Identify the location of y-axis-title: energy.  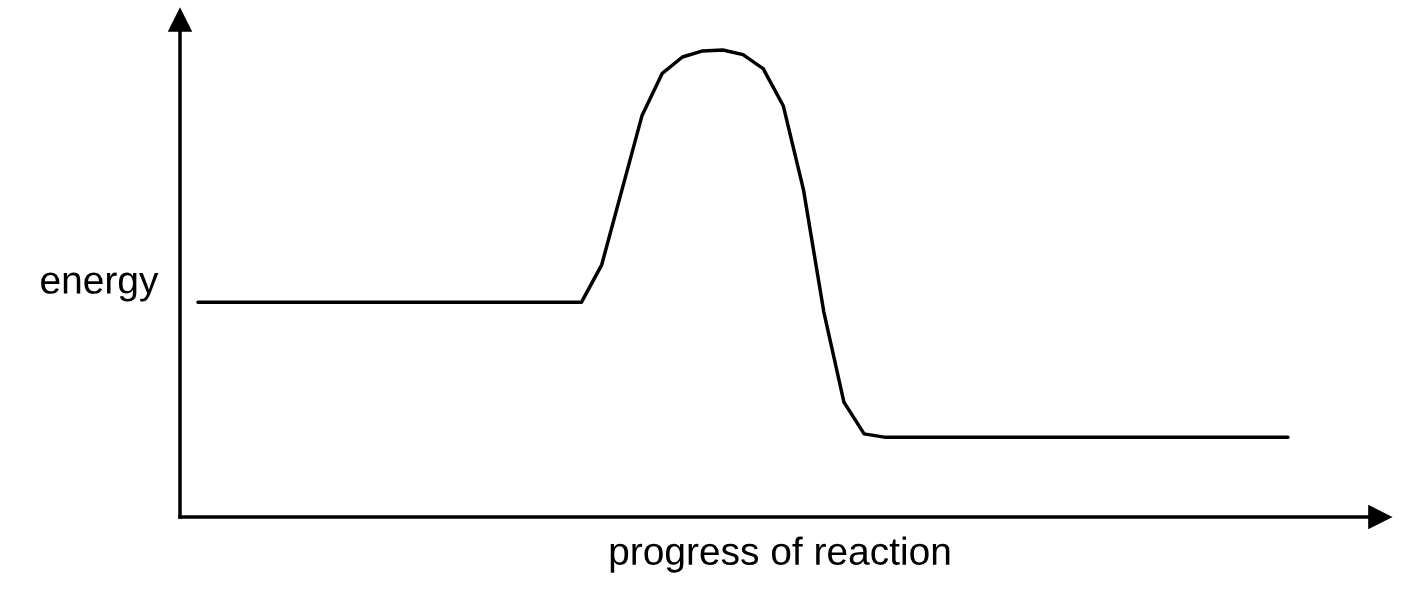
(100, 287).